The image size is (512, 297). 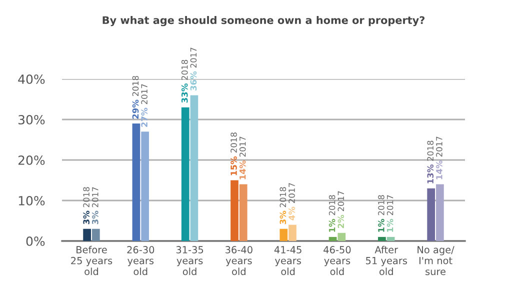 I want to click on x-tick-label: 46-50 years old, so click(x=337, y=261).